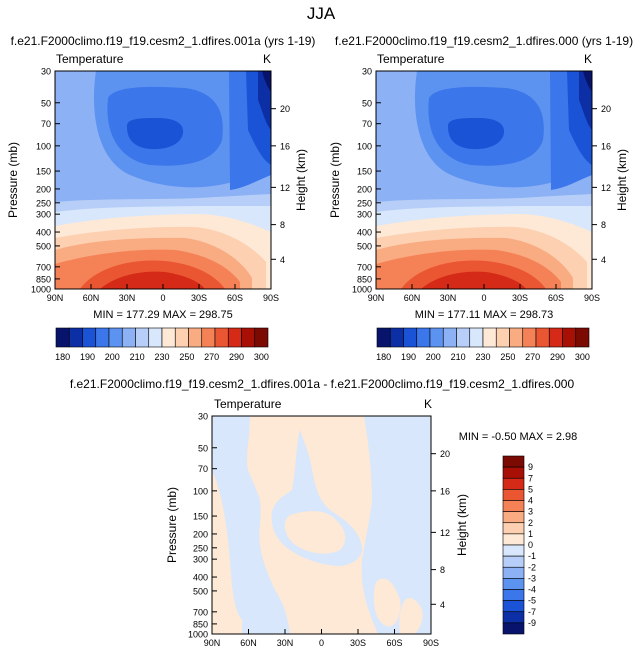  I want to click on y-tick-label: 250, so click(364, 203).